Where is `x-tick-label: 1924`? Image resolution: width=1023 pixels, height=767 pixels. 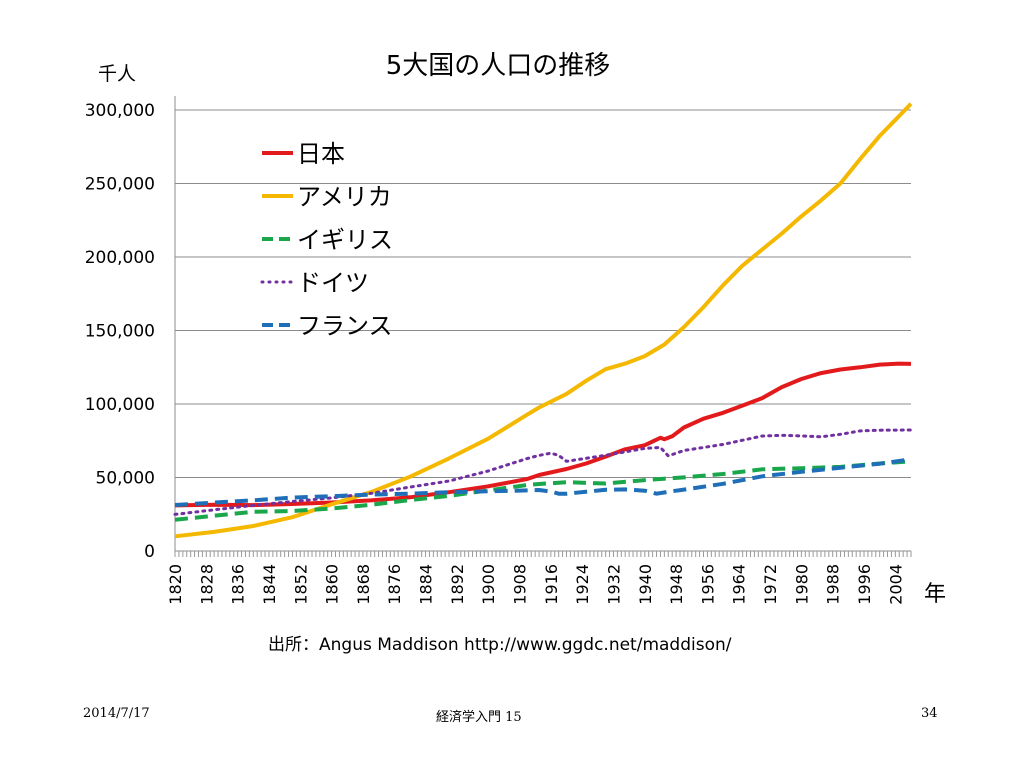 x-tick-label: 1924 is located at coordinates (582, 584).